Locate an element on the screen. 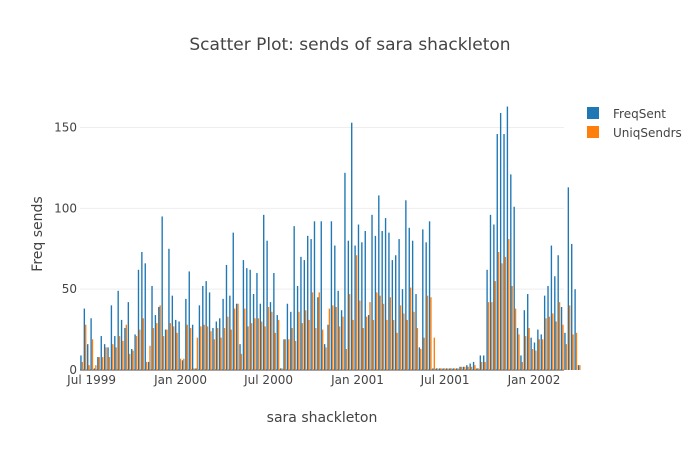 The width and height of the screenshot is (700, 450). legend: FreqSent UniqSendrs is located at coordinates (634, 123).